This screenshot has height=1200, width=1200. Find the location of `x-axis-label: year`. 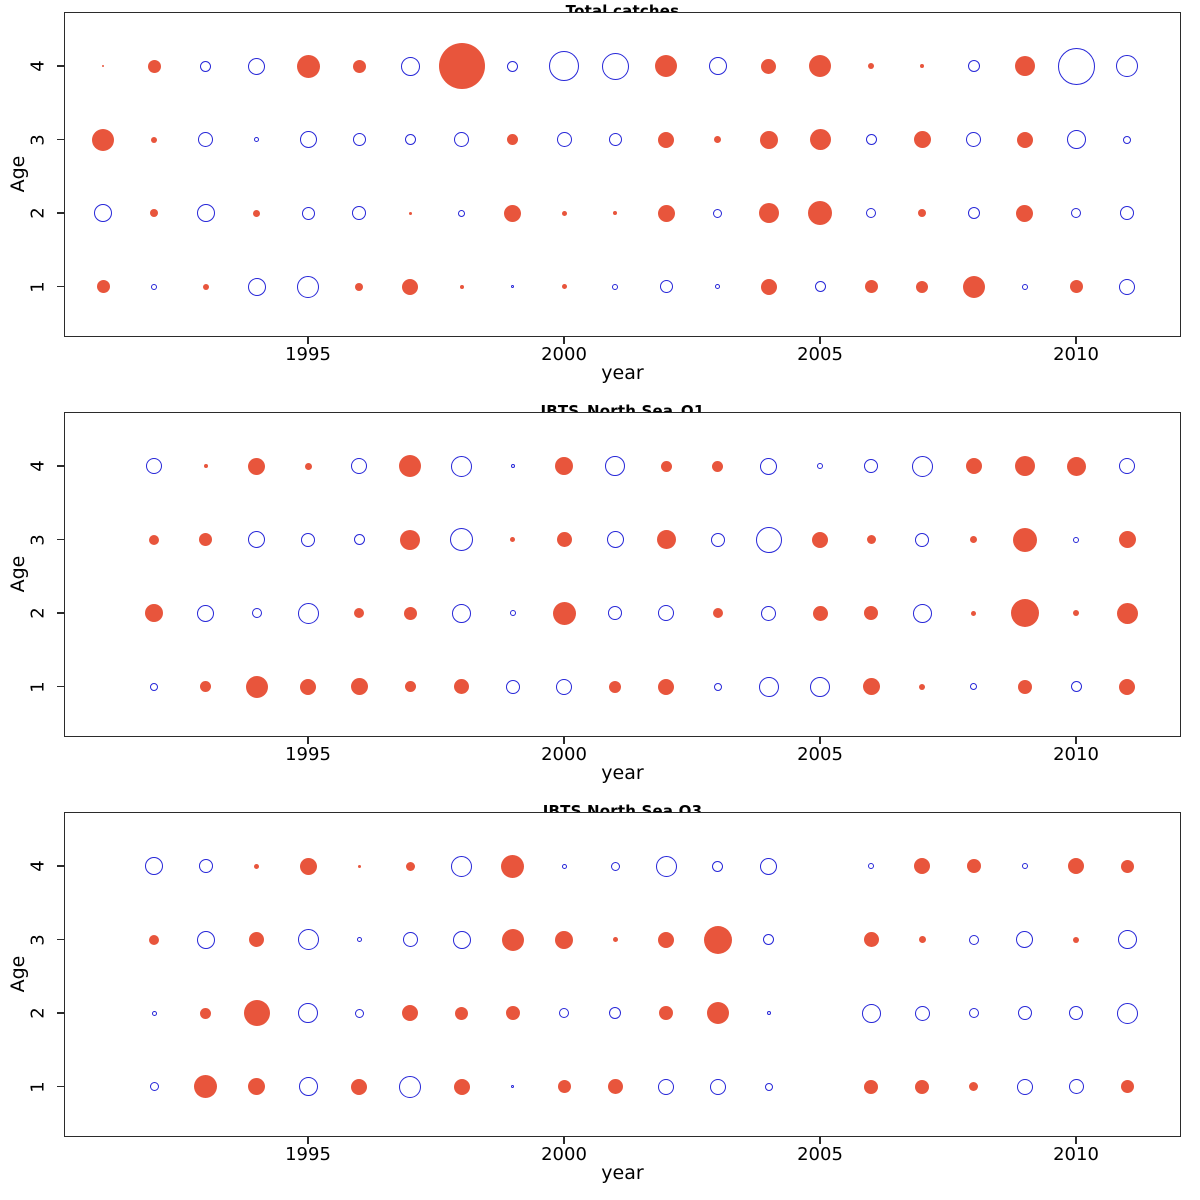

x-axis-label: year is located at coordinates (622, 373).